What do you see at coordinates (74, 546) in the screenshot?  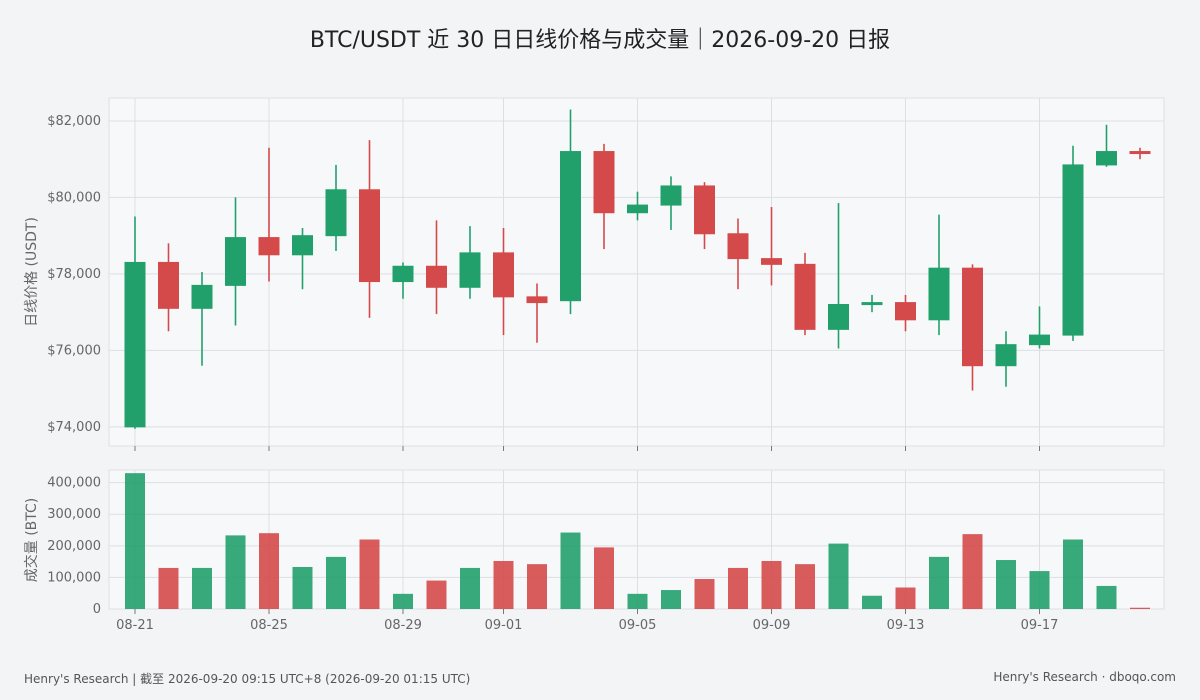 I see `volume-y-tick-label: 200,000` at bounding box center [74, 546].